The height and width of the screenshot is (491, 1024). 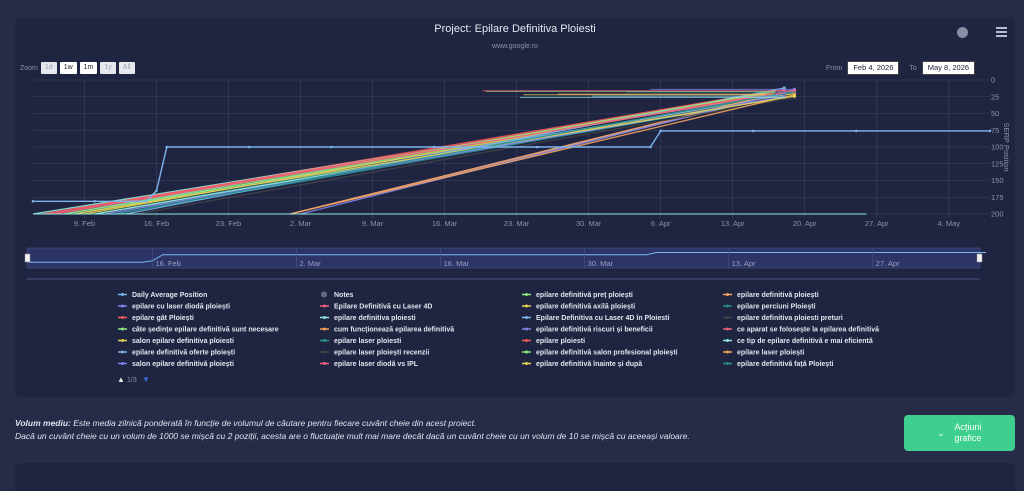 I want to click on hamburger-menu-icon, so click(x=1001, y=32).